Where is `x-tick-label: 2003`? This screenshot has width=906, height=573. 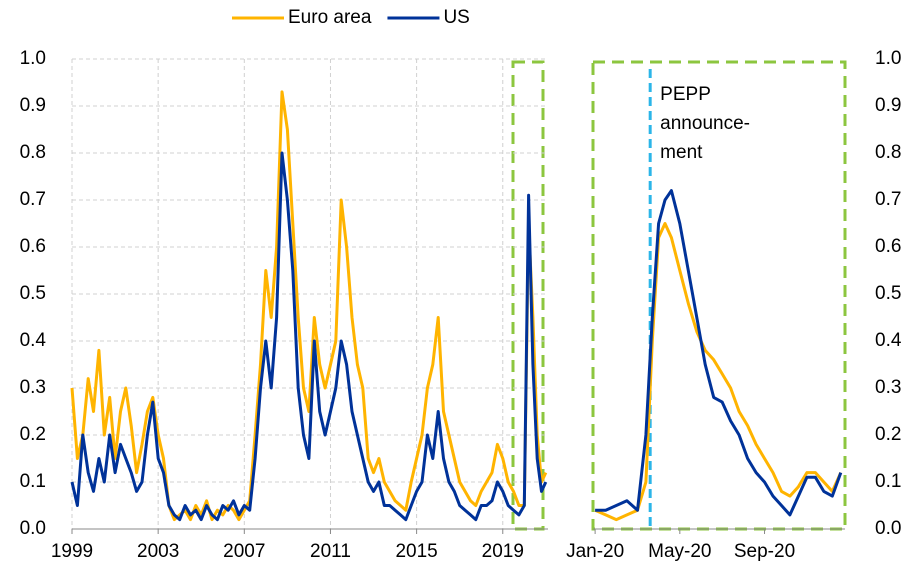 x-tick-label: 2003 is located at coordinates (158, 551).